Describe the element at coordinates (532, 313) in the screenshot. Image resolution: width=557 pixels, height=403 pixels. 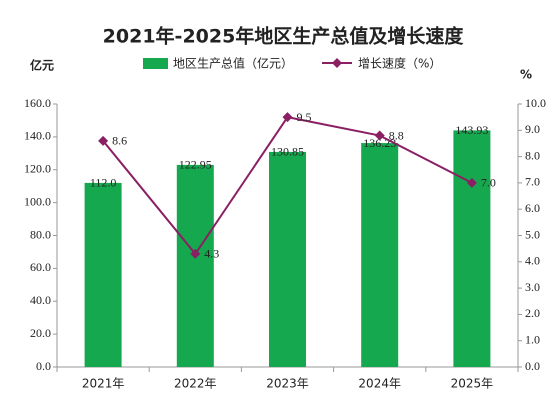
I see `y2-tick-label: 2.0` at that location.